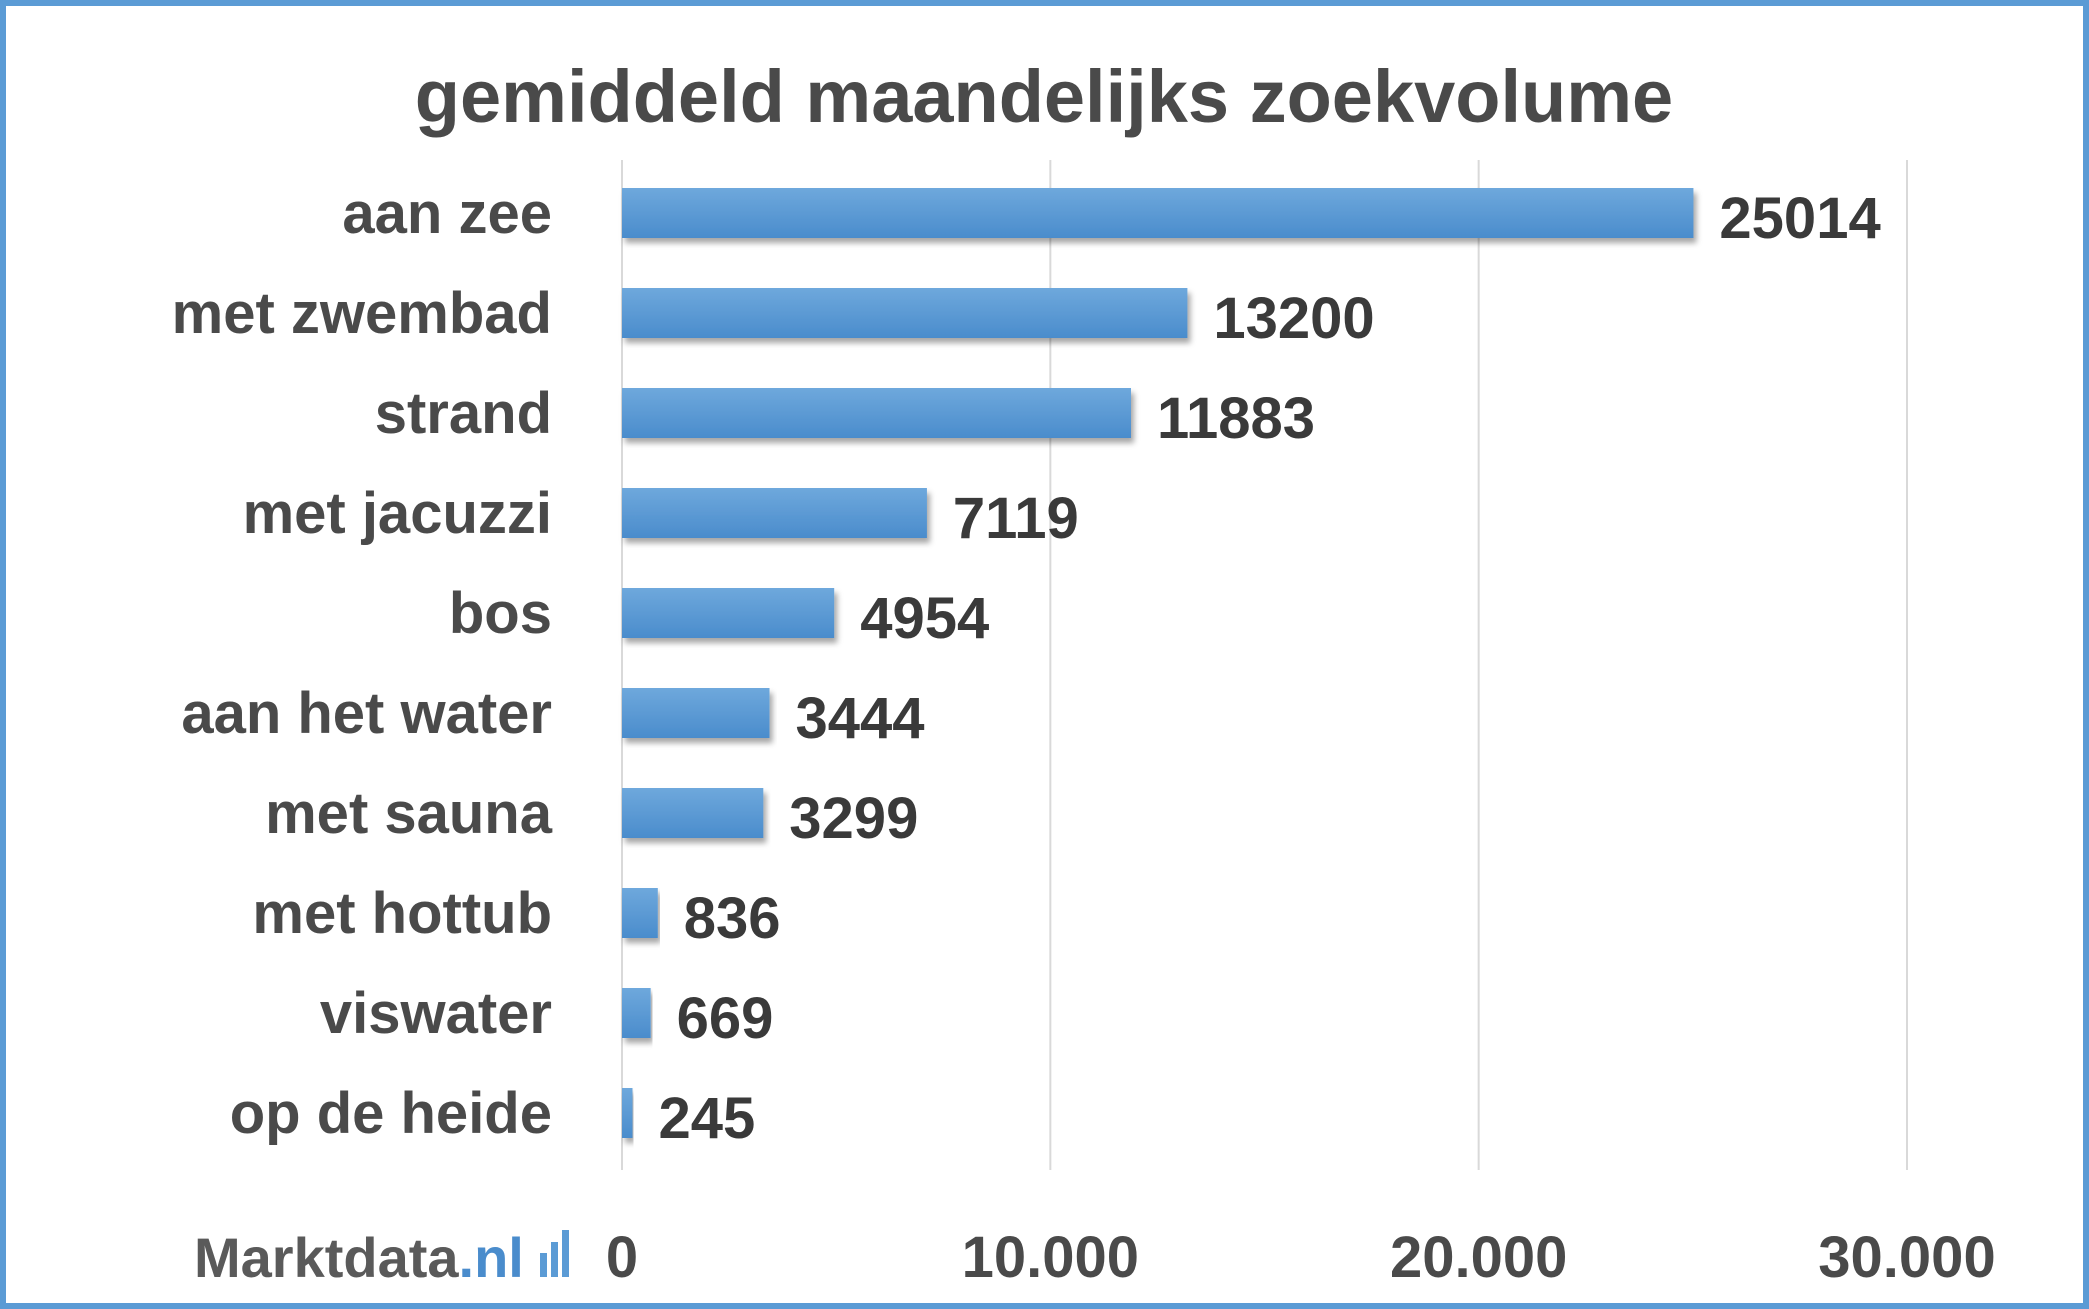 This screenshot has width=2089, height=1309. Describe the element at coordinates (622, 1257) in the screenshot. I see `x-tick-label: 0` at that location.